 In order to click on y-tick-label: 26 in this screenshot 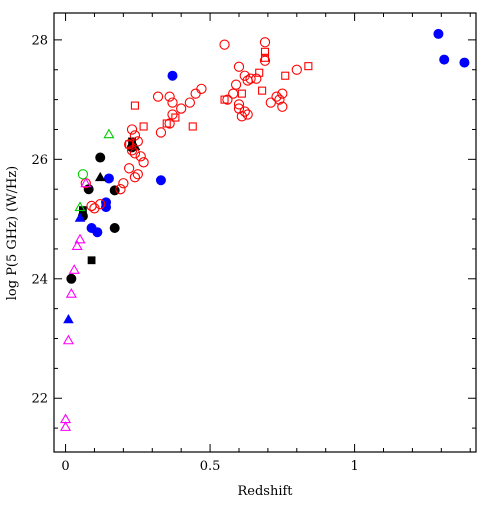, I will do `click(39, 160)`.